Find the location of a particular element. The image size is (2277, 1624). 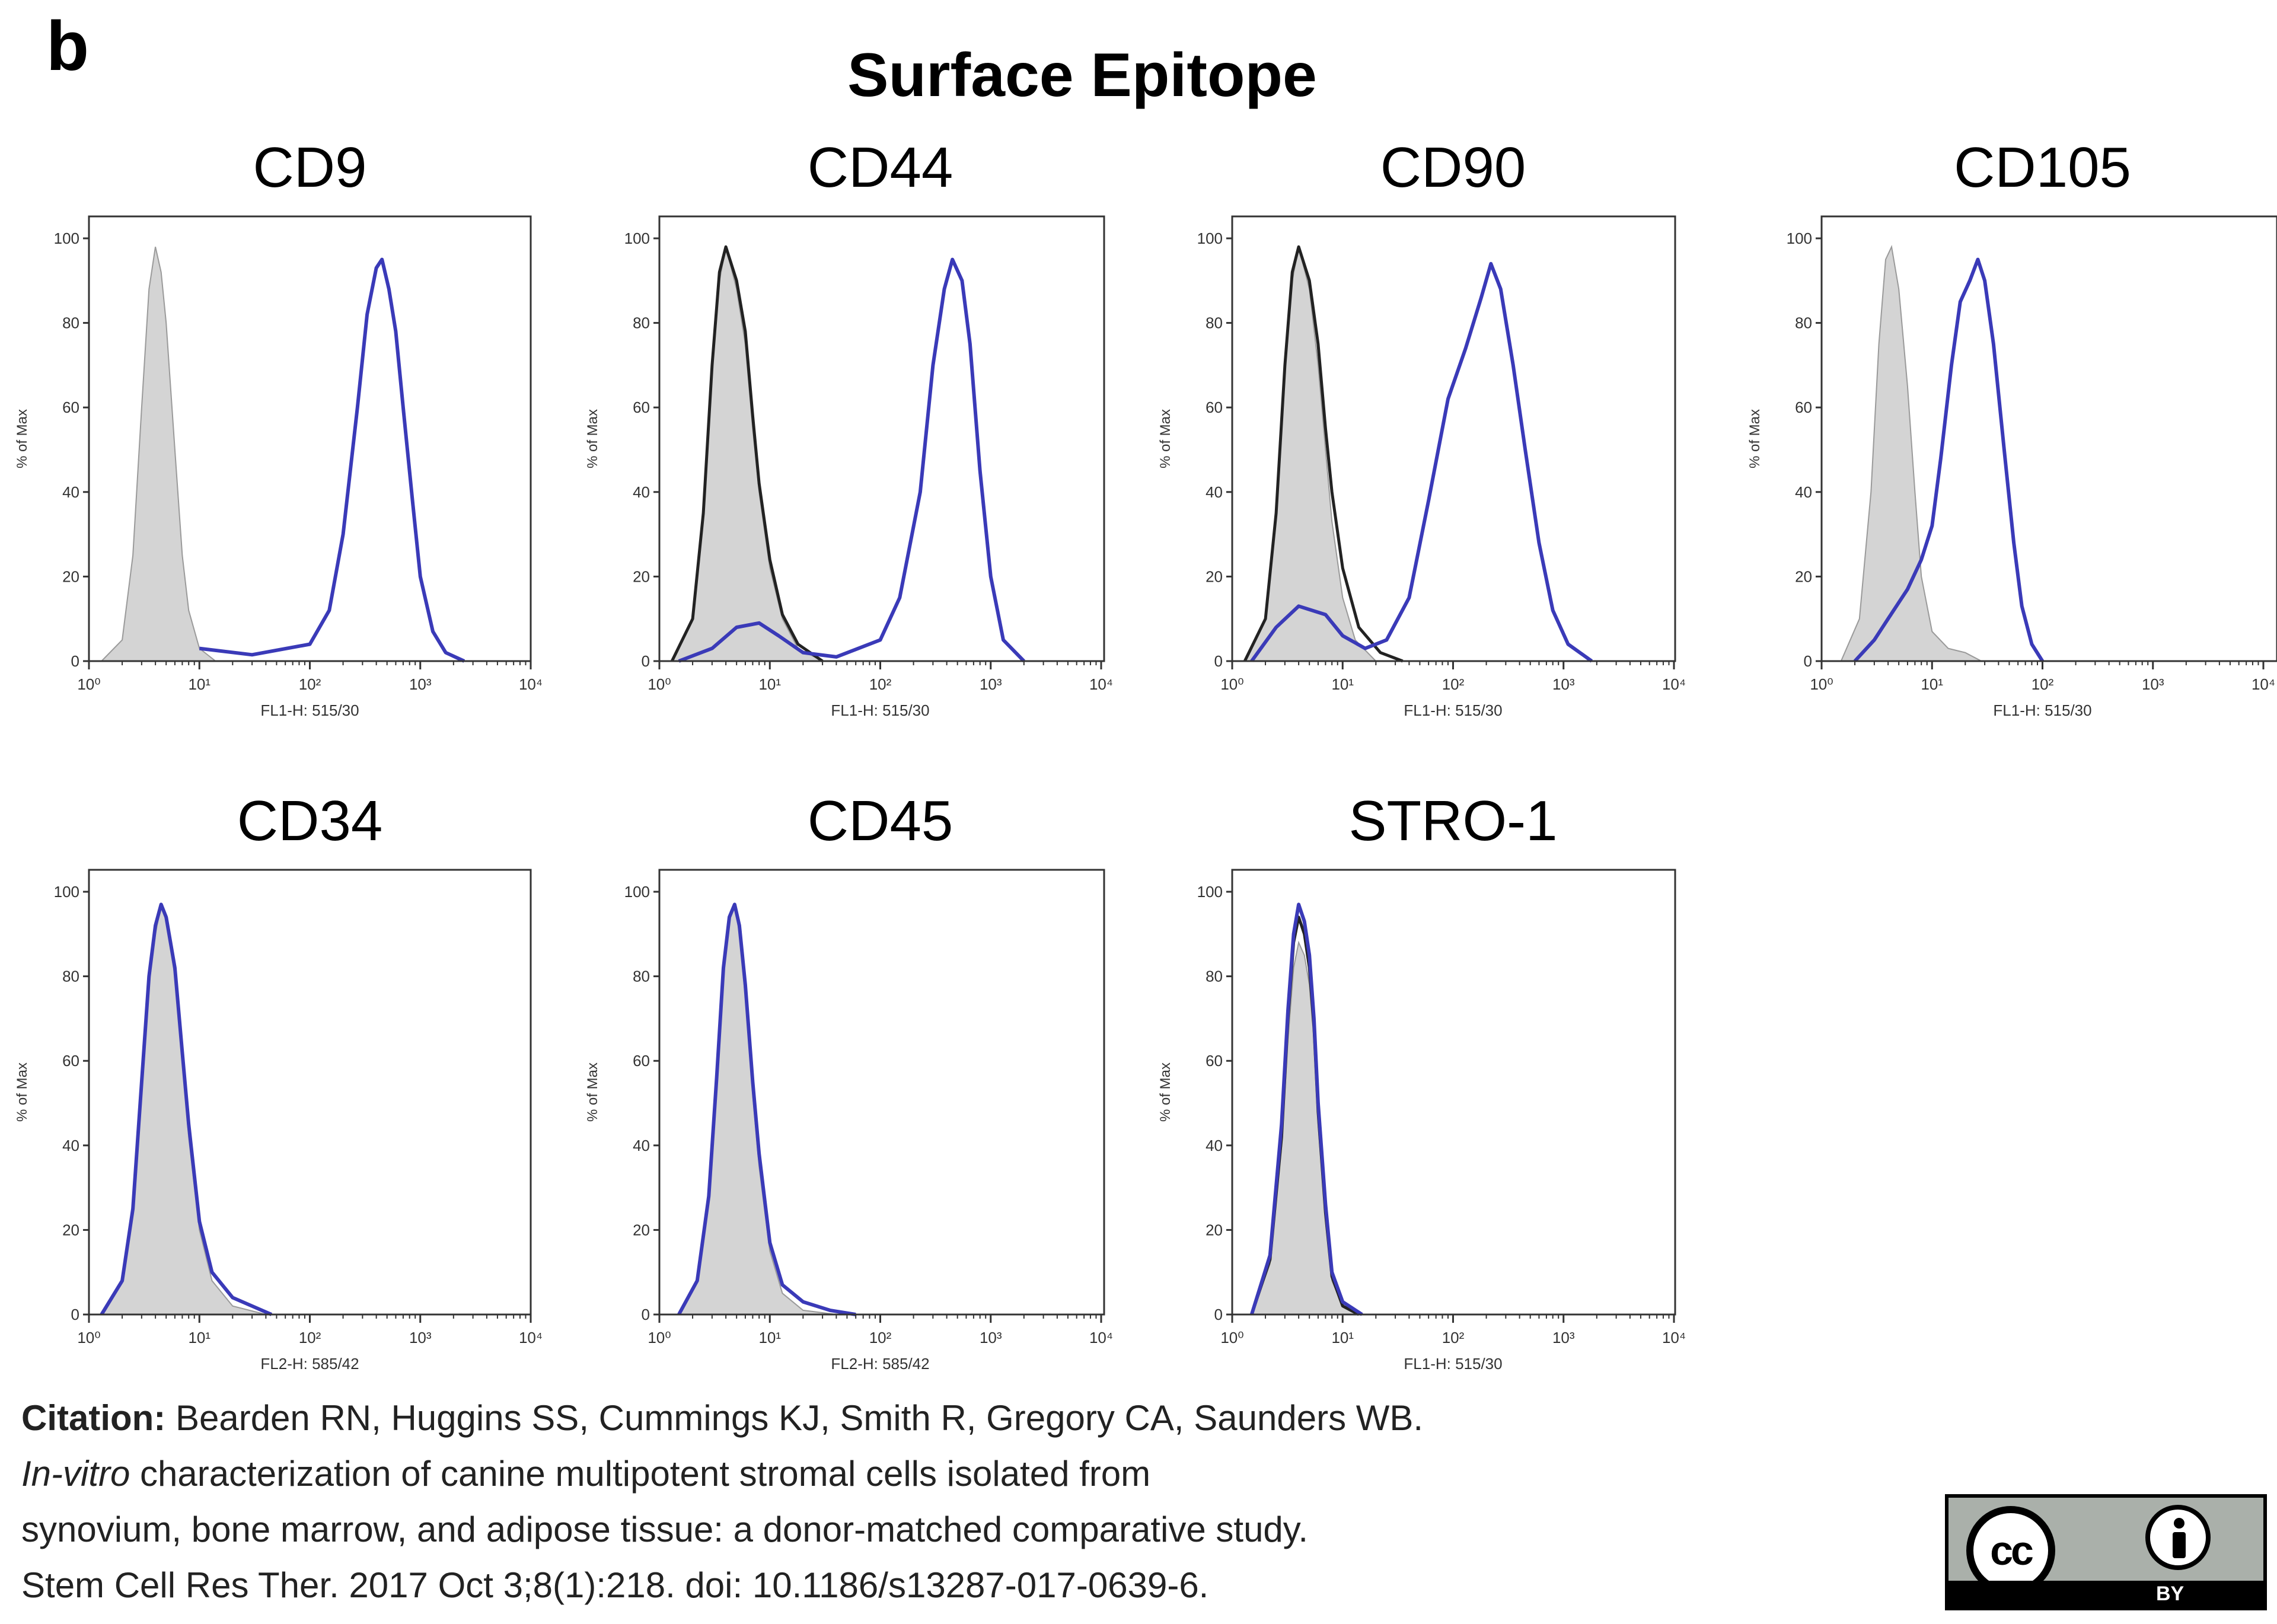

series-stained-cd34 is located at coordinates (186, 1109).